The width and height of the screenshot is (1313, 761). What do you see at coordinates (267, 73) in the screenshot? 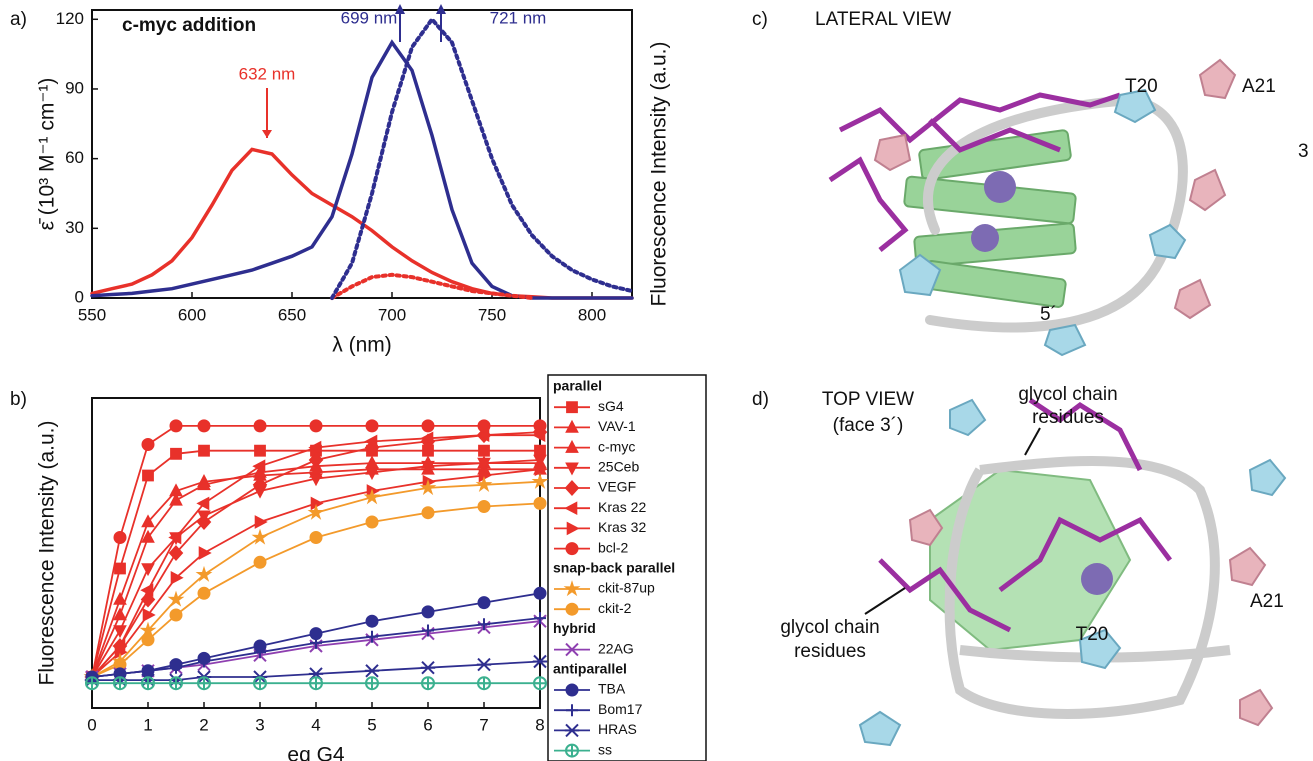
I see `annotation: 632 nm` at bounding box center [267, 73].